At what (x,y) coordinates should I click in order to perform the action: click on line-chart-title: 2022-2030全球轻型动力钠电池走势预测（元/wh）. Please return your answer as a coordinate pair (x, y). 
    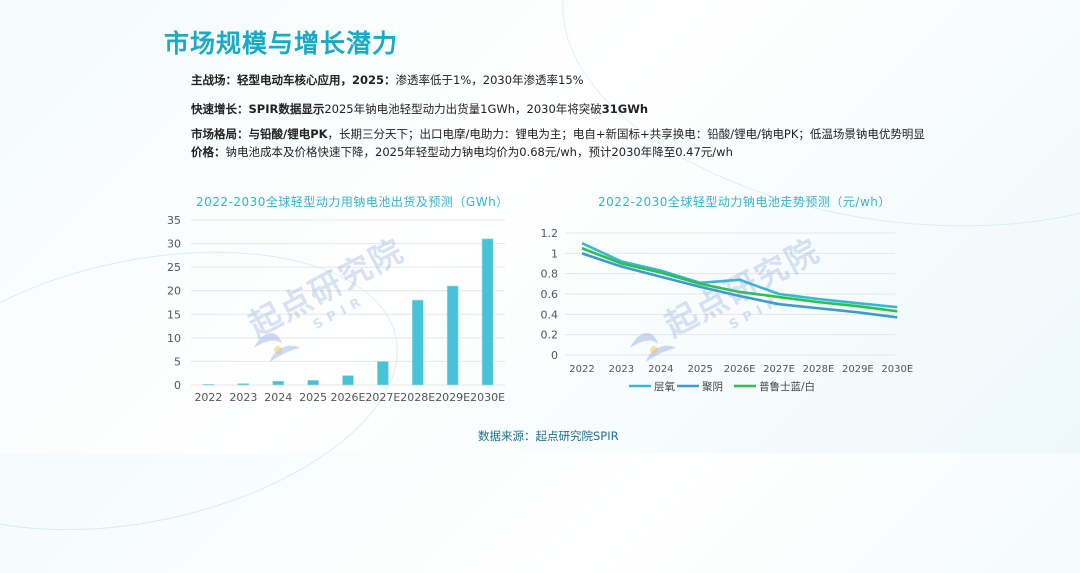
    Looking at the image, I should click on (744, 202).